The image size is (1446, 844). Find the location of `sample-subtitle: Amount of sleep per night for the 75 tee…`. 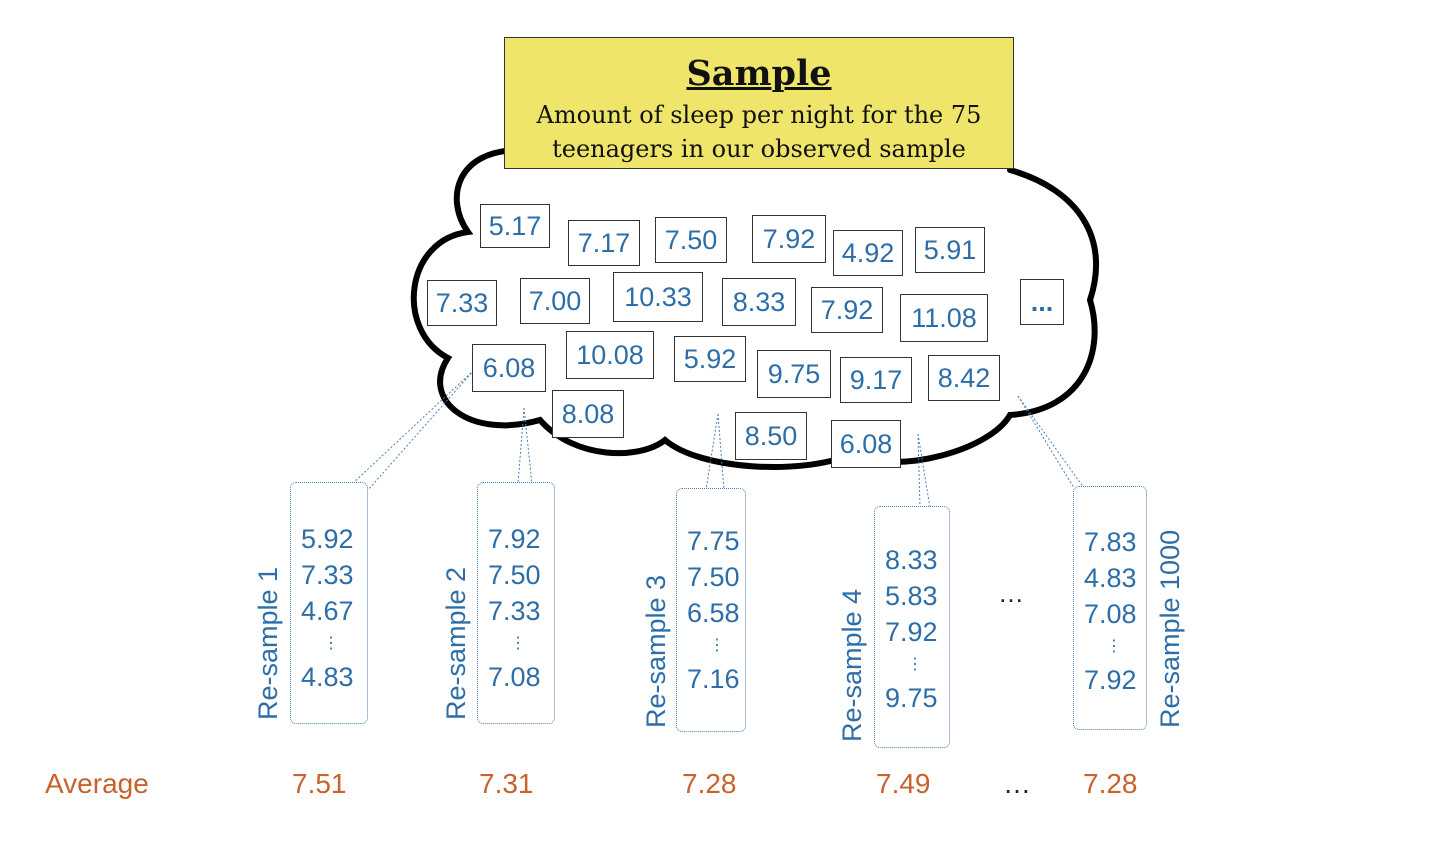

sample-subtitle: Amount of sleep per night for the 75 tee… is located at coordinates (759, 132).